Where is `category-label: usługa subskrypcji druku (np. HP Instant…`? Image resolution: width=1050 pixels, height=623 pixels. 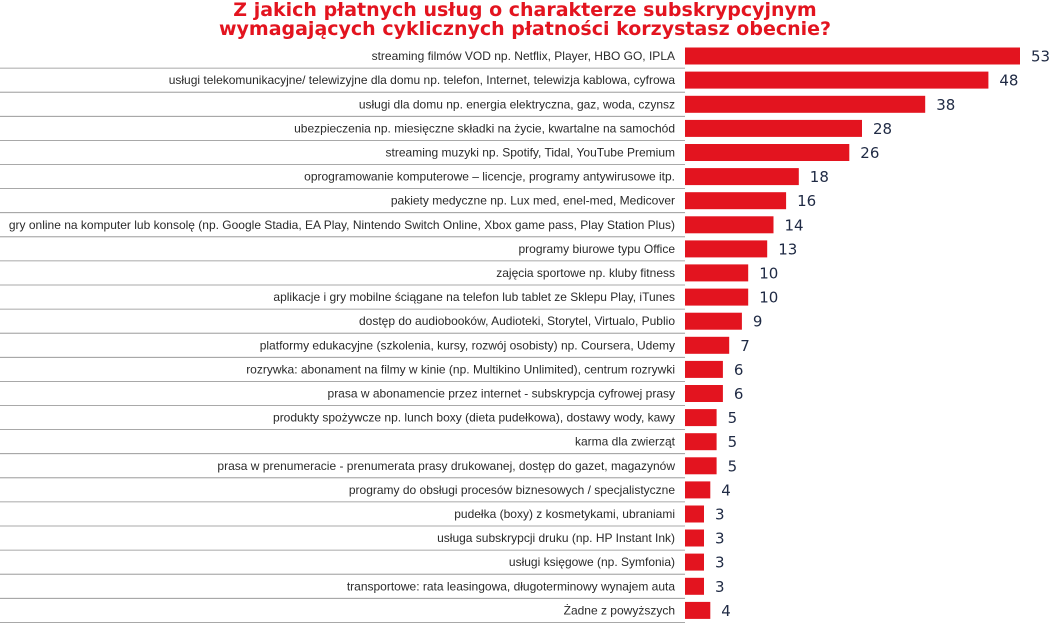
category-label: usługa subskrypcji druku (np. HP Instant… is located at coordinates (556, 538).